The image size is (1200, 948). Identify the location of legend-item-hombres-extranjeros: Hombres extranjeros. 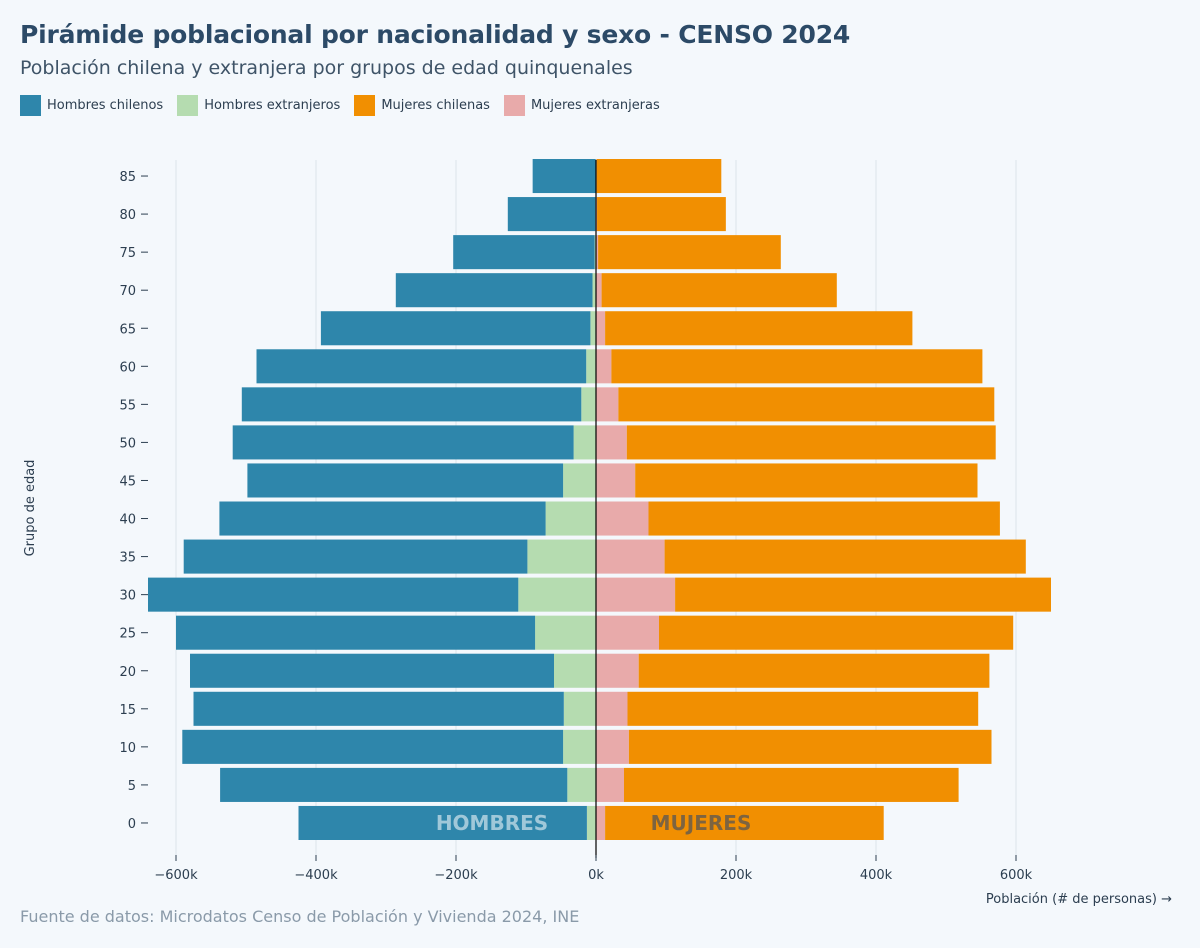
(258, 105).